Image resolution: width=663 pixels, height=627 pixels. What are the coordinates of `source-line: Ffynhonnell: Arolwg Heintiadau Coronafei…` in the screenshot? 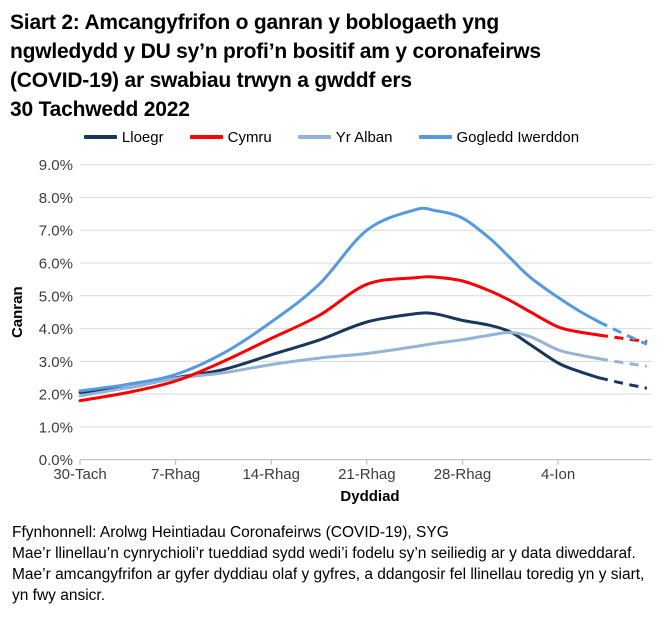 It's located at (230, 532).